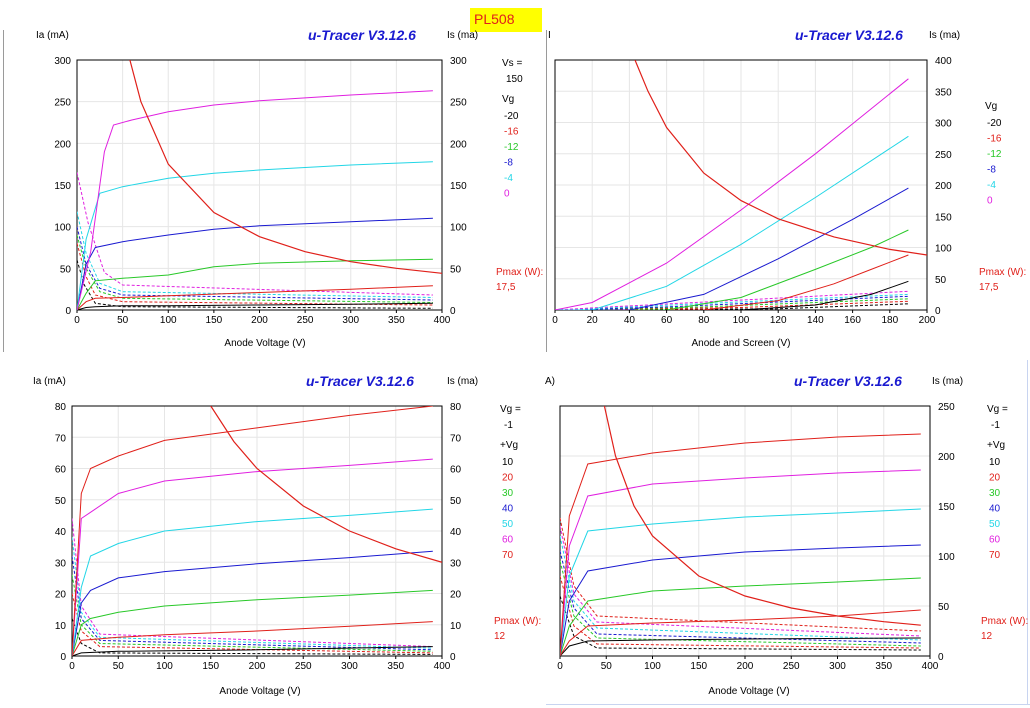 The height and width of the screenshot is (708, 1030). Describe the element at coordinates (947, 381) in the screenshot. I see `y-axis-label-right: Is (ma)` at that location.